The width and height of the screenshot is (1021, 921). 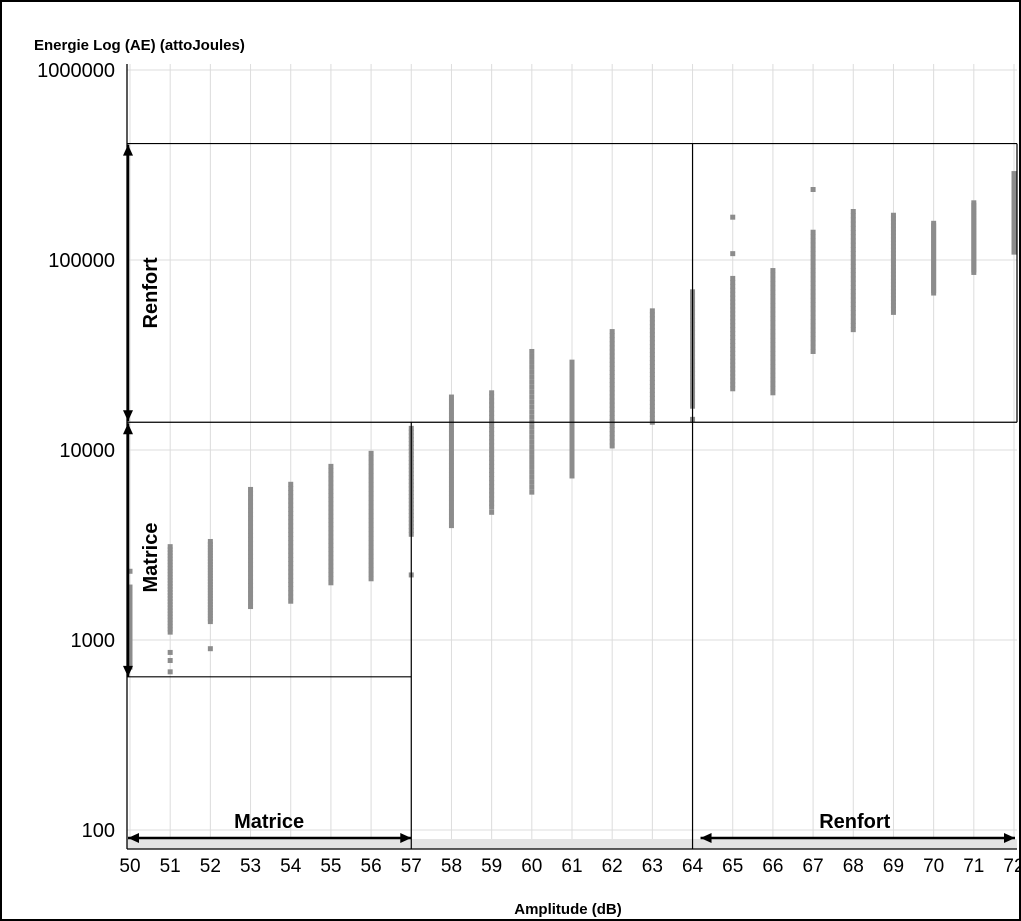 What do you see at coordinates (210, 866) in the screenshot?
I see `x-tick-label-52: 52` at bounding box center [210, 866].